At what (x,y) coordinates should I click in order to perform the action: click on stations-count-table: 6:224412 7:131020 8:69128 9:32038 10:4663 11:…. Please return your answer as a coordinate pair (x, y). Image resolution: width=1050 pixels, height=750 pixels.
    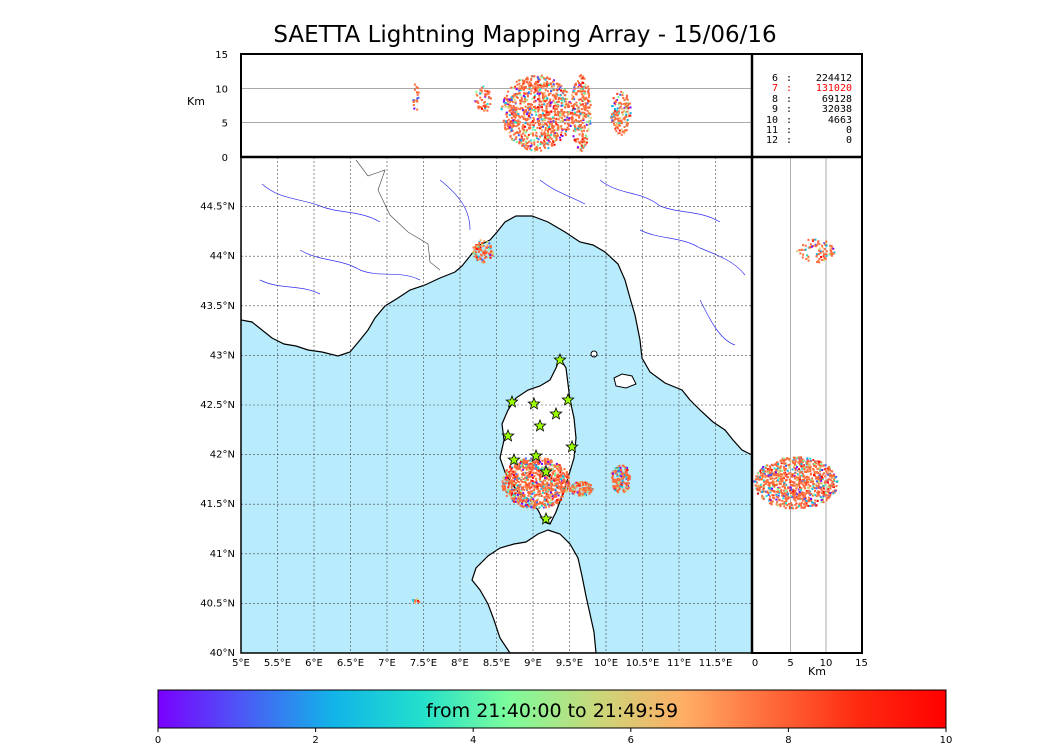
    Looking at the image, I should click on (806, 110).